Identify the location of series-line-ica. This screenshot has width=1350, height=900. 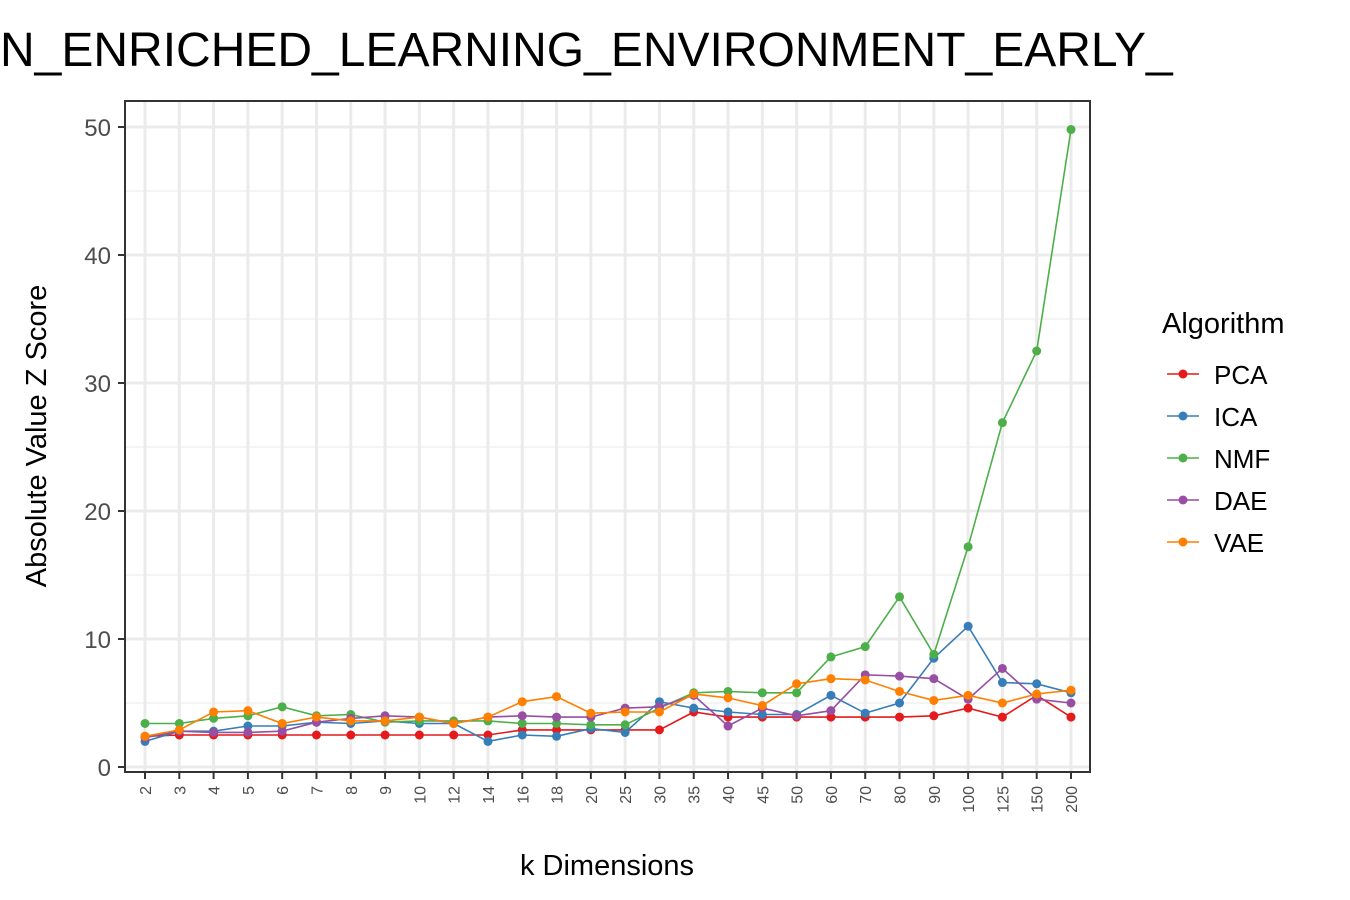
(608, 683).